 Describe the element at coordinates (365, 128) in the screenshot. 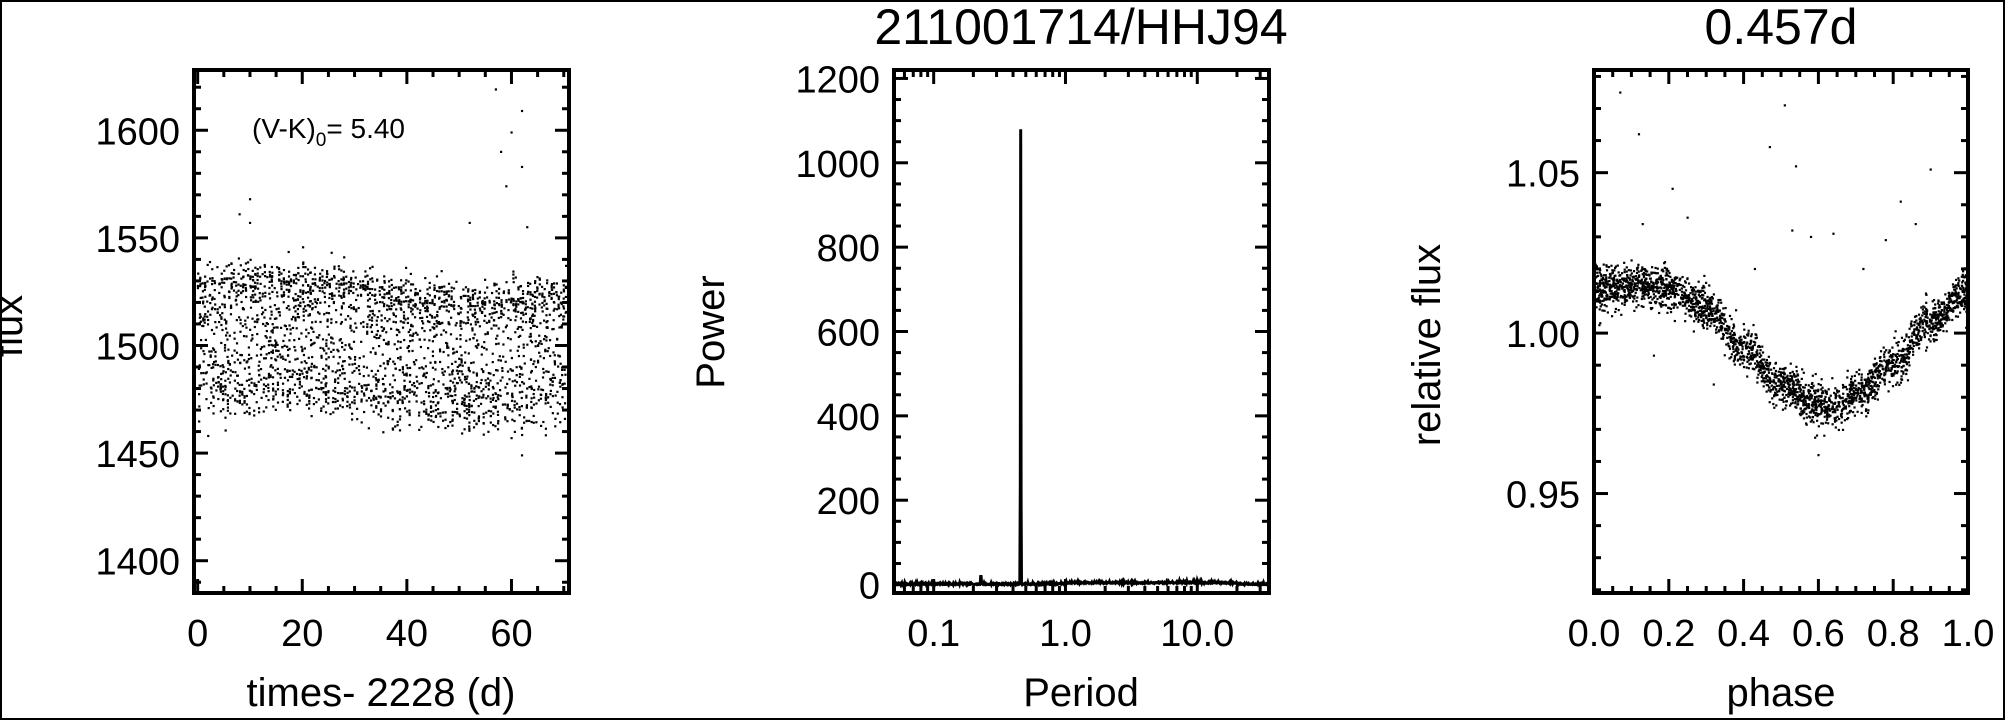

I see `annotation-value: = 5.40` at that location.